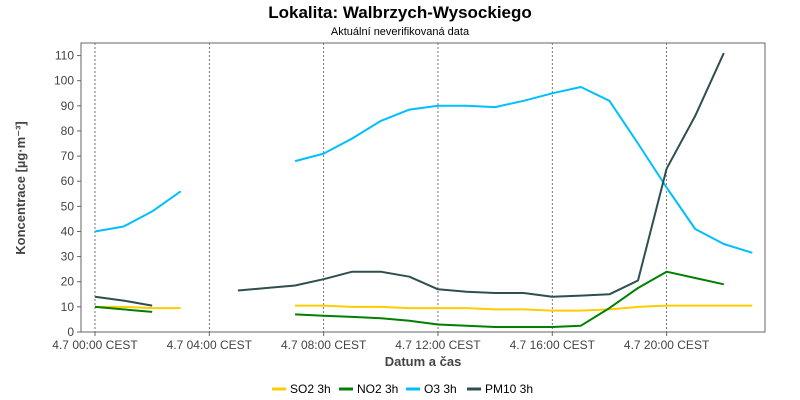 The image size is (800, 400). What do you see at coordinates (67, 194) in the screenshot?
I see `y-axis: 0 10 20 30 40 50 60 70 80 90 100 110` at bounding box center [67, 194].